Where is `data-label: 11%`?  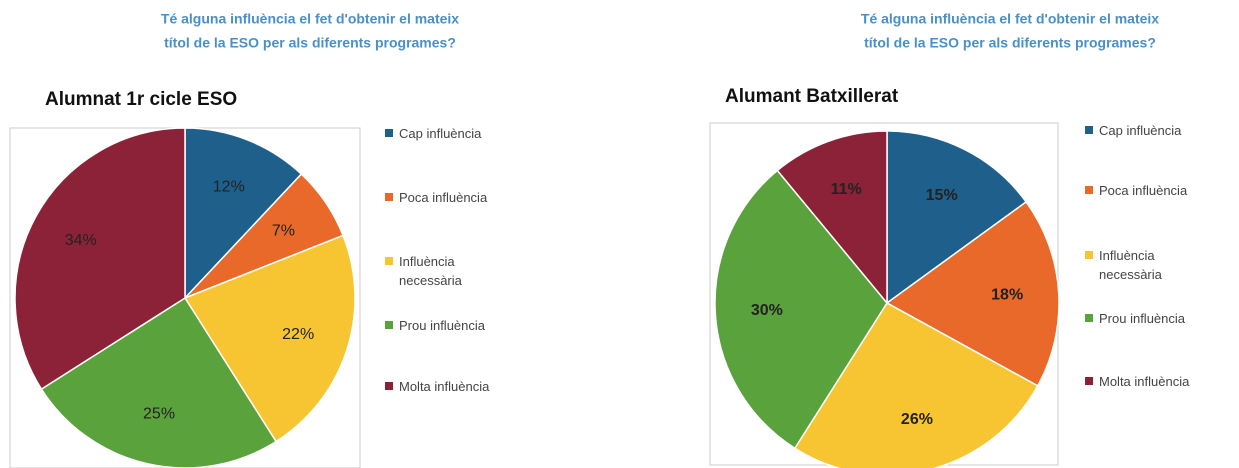 data-label: 11% is located at coordinates (846, 189).